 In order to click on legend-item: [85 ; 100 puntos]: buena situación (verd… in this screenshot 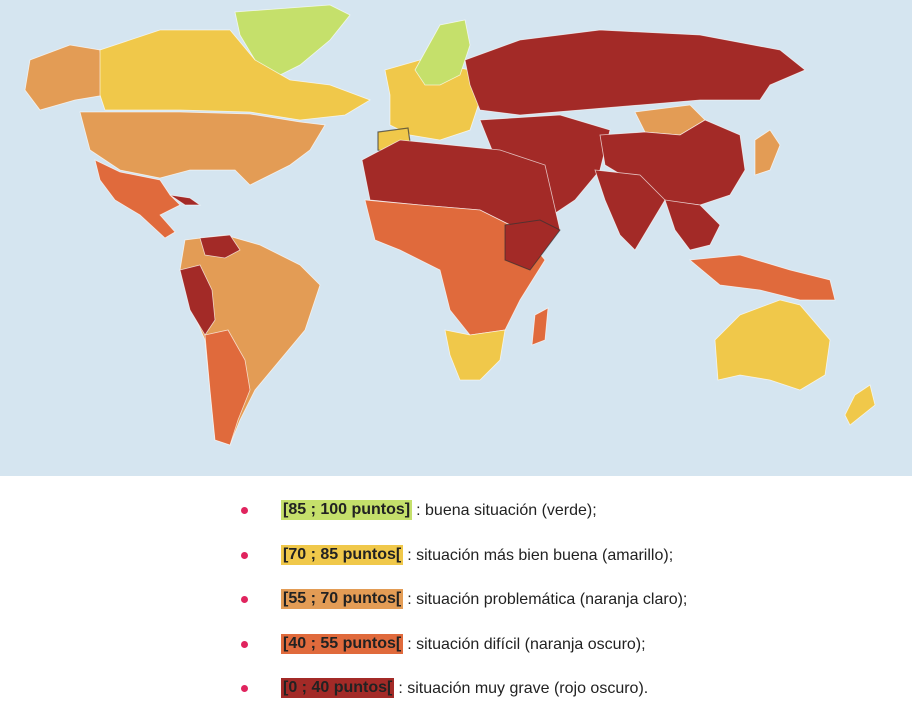, I will do `click(462, 522)`.